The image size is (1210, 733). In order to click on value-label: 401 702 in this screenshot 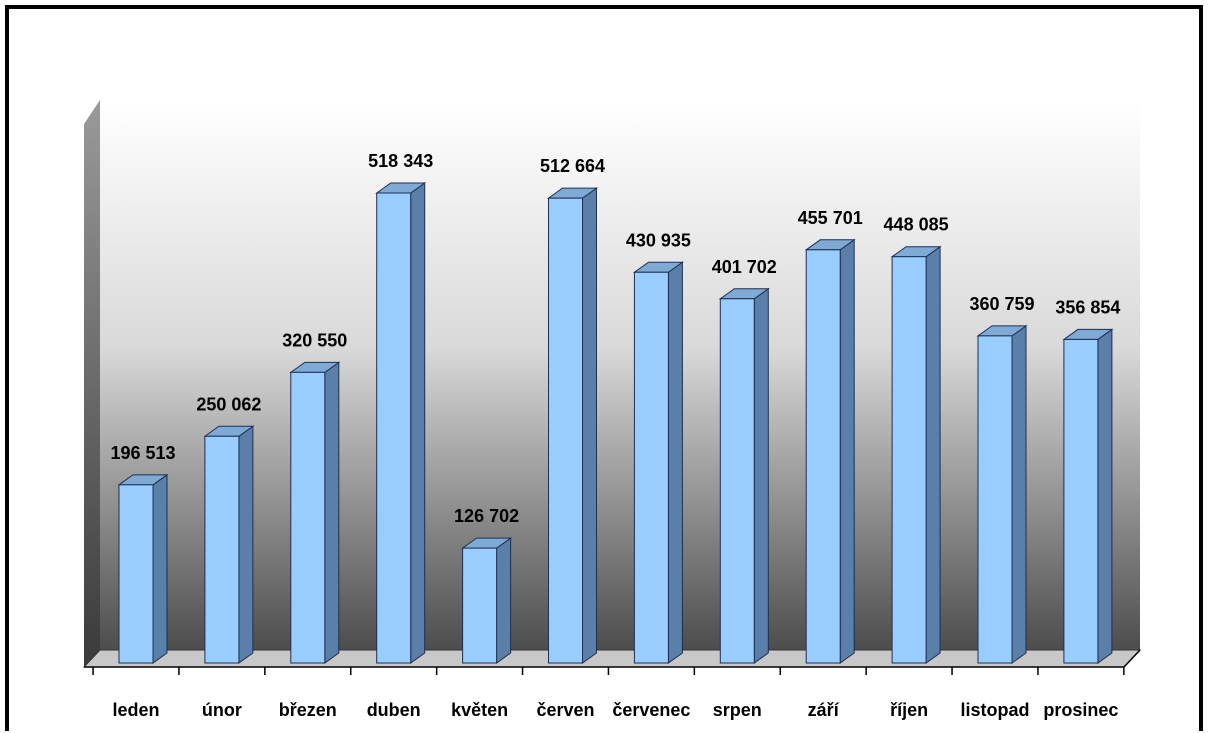, I will do `click(744, 267)`.